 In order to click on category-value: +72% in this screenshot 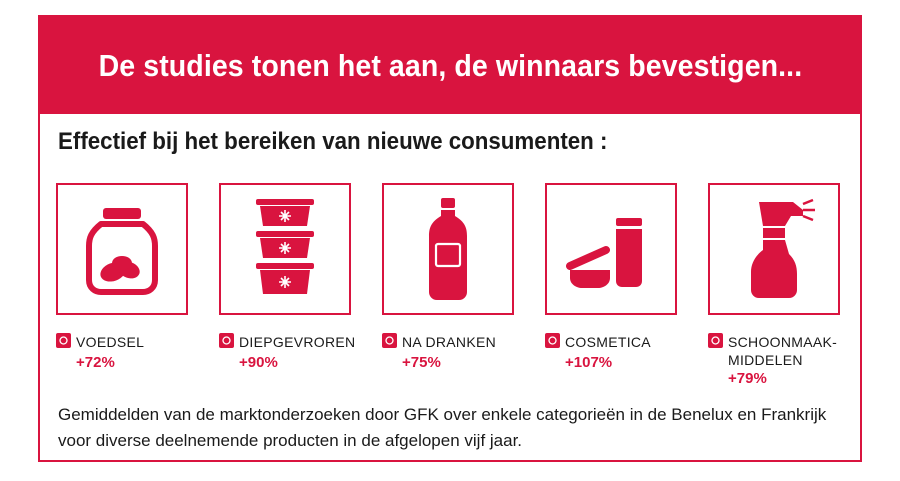, I will do `click(95, 362)`.